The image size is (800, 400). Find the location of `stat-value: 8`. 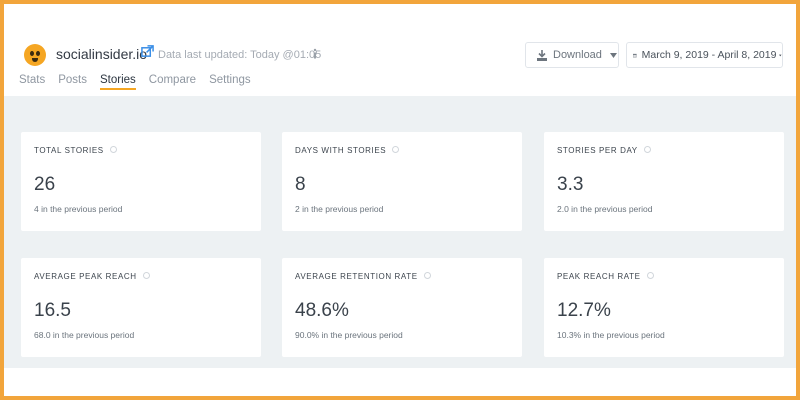

stat-value: 8 is located at coordinates (300, 184).